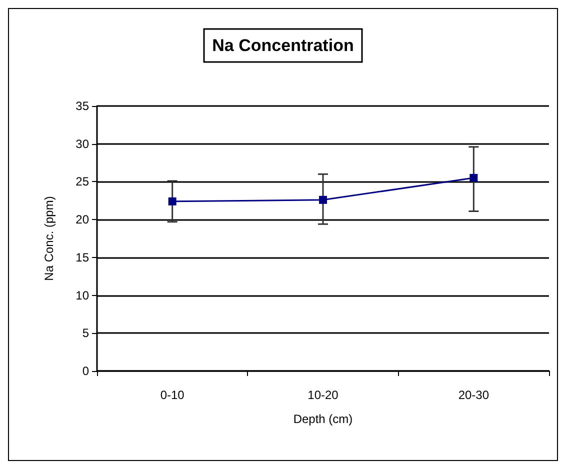 The image size is (566, 469). I want to click on chart-title: Na Concentration, so click(283, 45).